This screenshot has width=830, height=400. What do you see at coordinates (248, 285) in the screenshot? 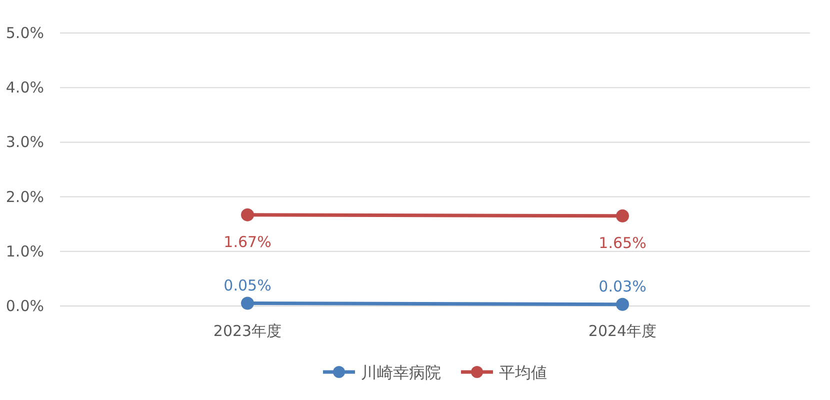
I see `data-label: 0.05%` at bounding box center [248, 285].